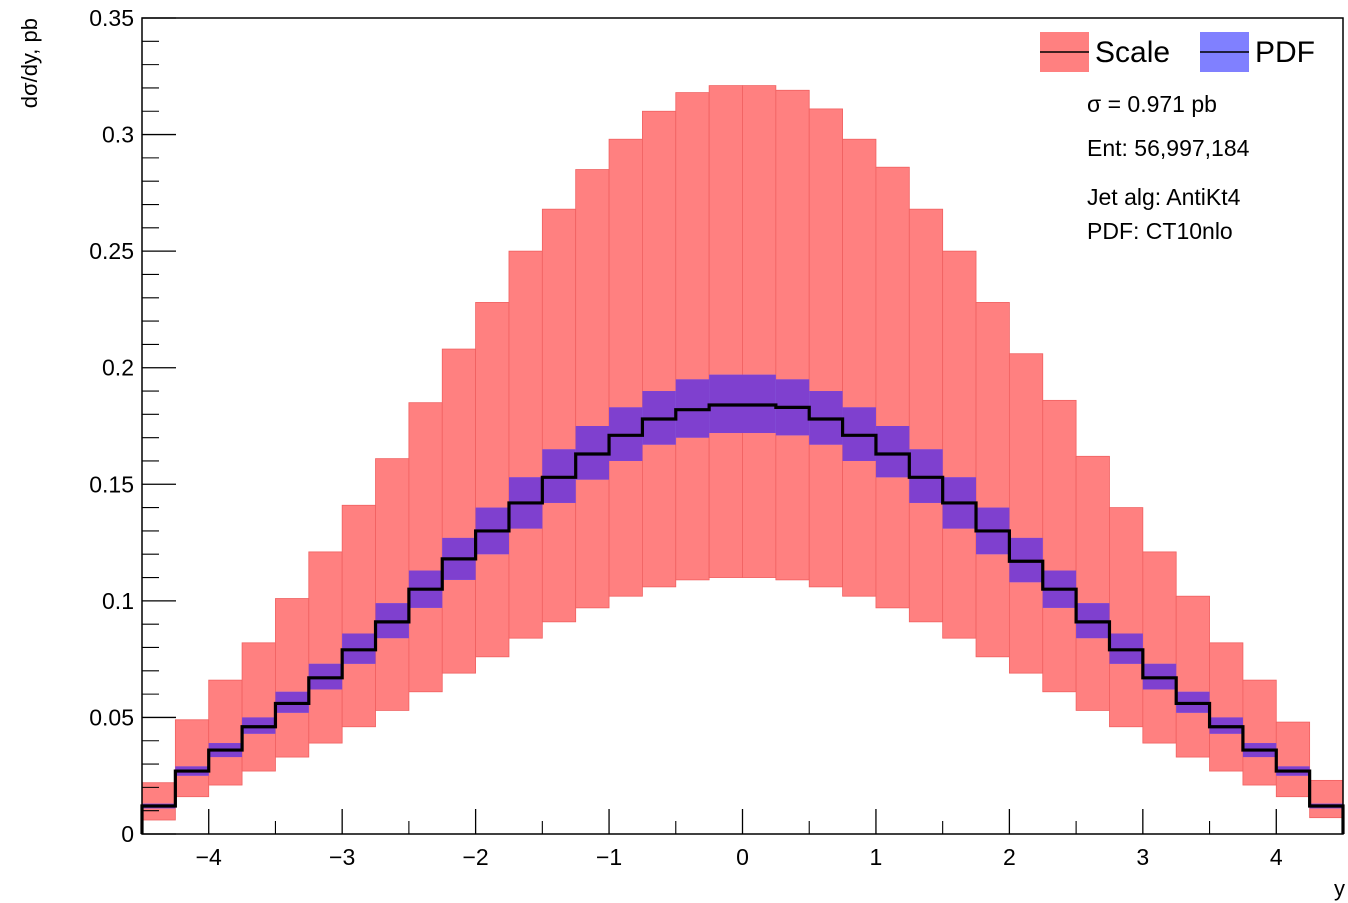 Image resolution: width=1348 pixels, height=903 pixels. Describe the element at coordinates (111, 717) in the screenshot. I see `y-tick-label-1: 0.05` at that location.